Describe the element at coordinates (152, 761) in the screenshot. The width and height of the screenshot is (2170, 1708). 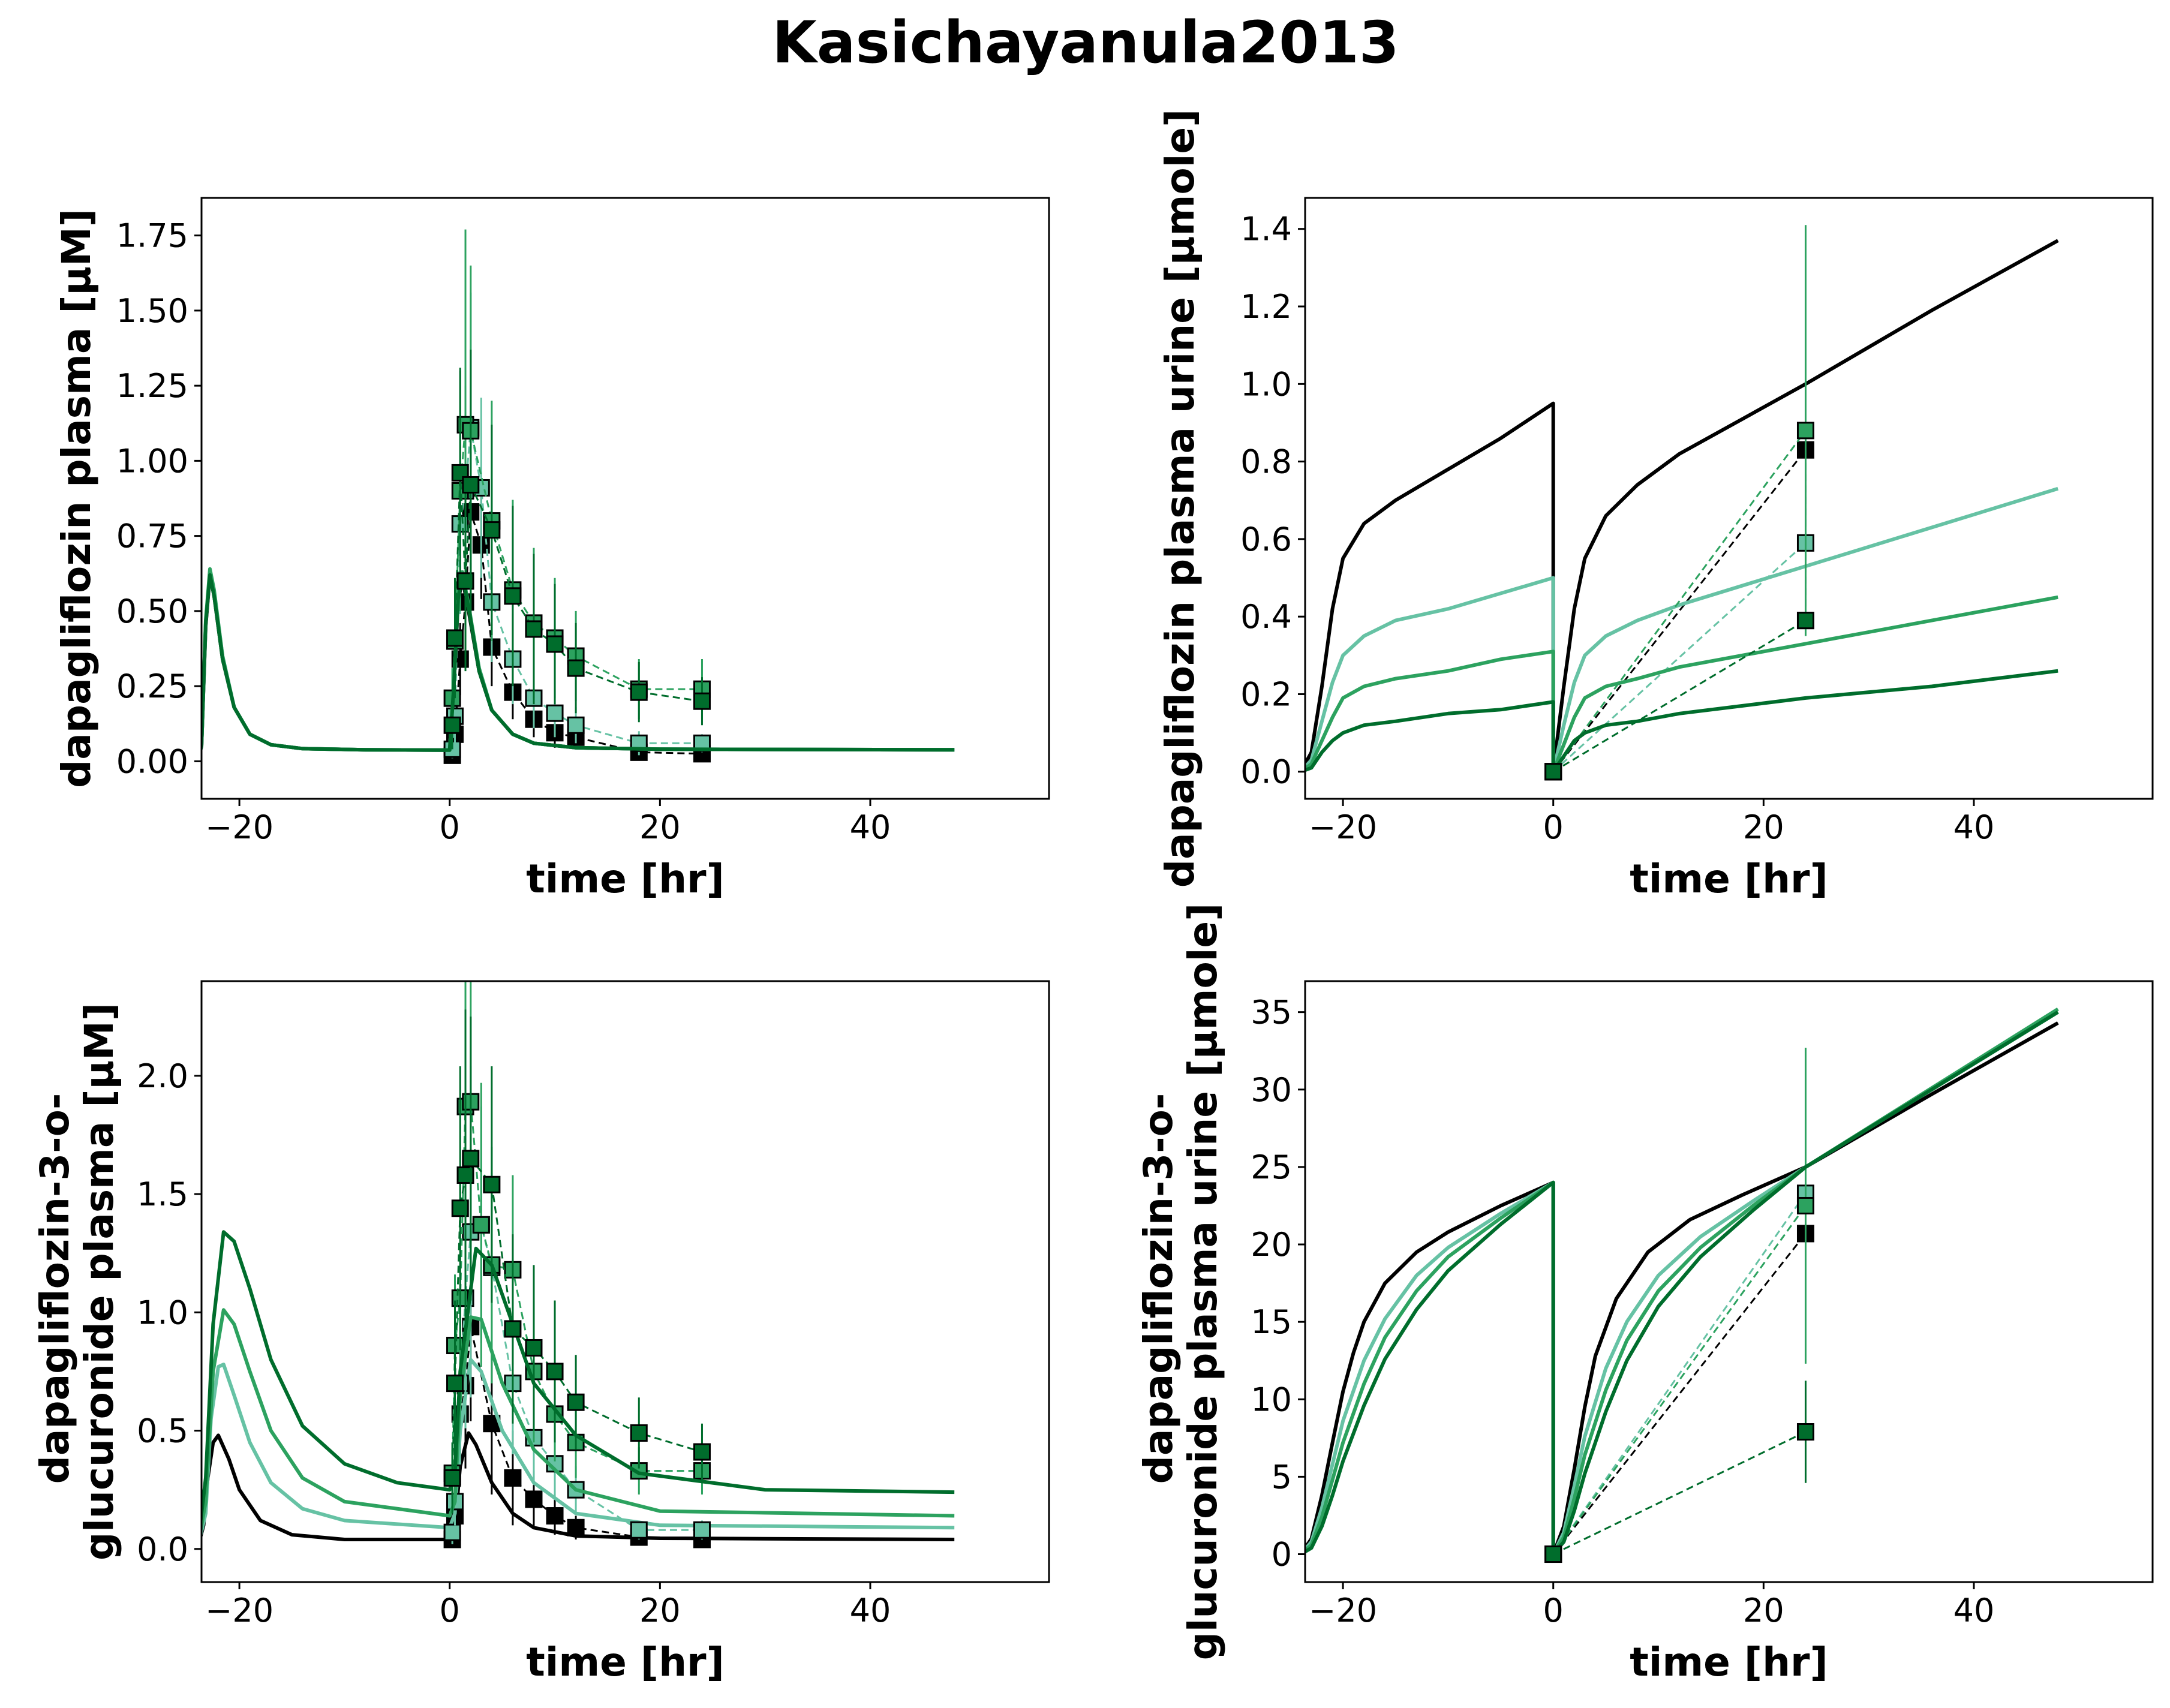
I see `y-tick-label: 0.00` at that location.